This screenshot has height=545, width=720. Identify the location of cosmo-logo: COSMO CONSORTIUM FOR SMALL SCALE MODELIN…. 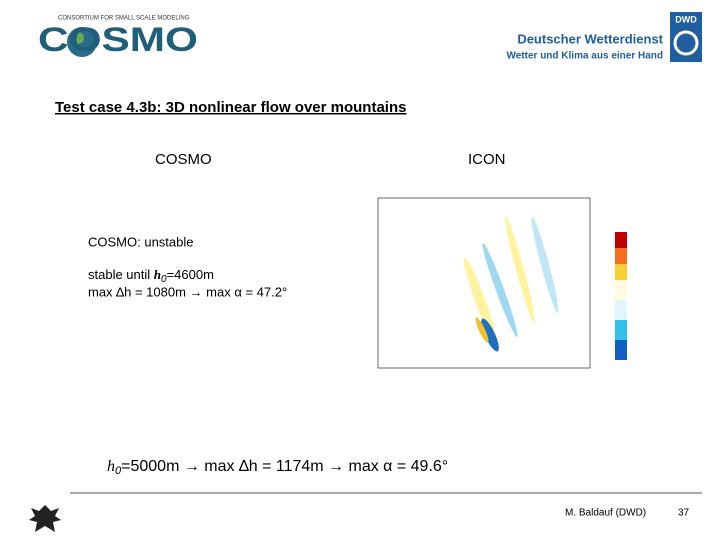
(118, 37).